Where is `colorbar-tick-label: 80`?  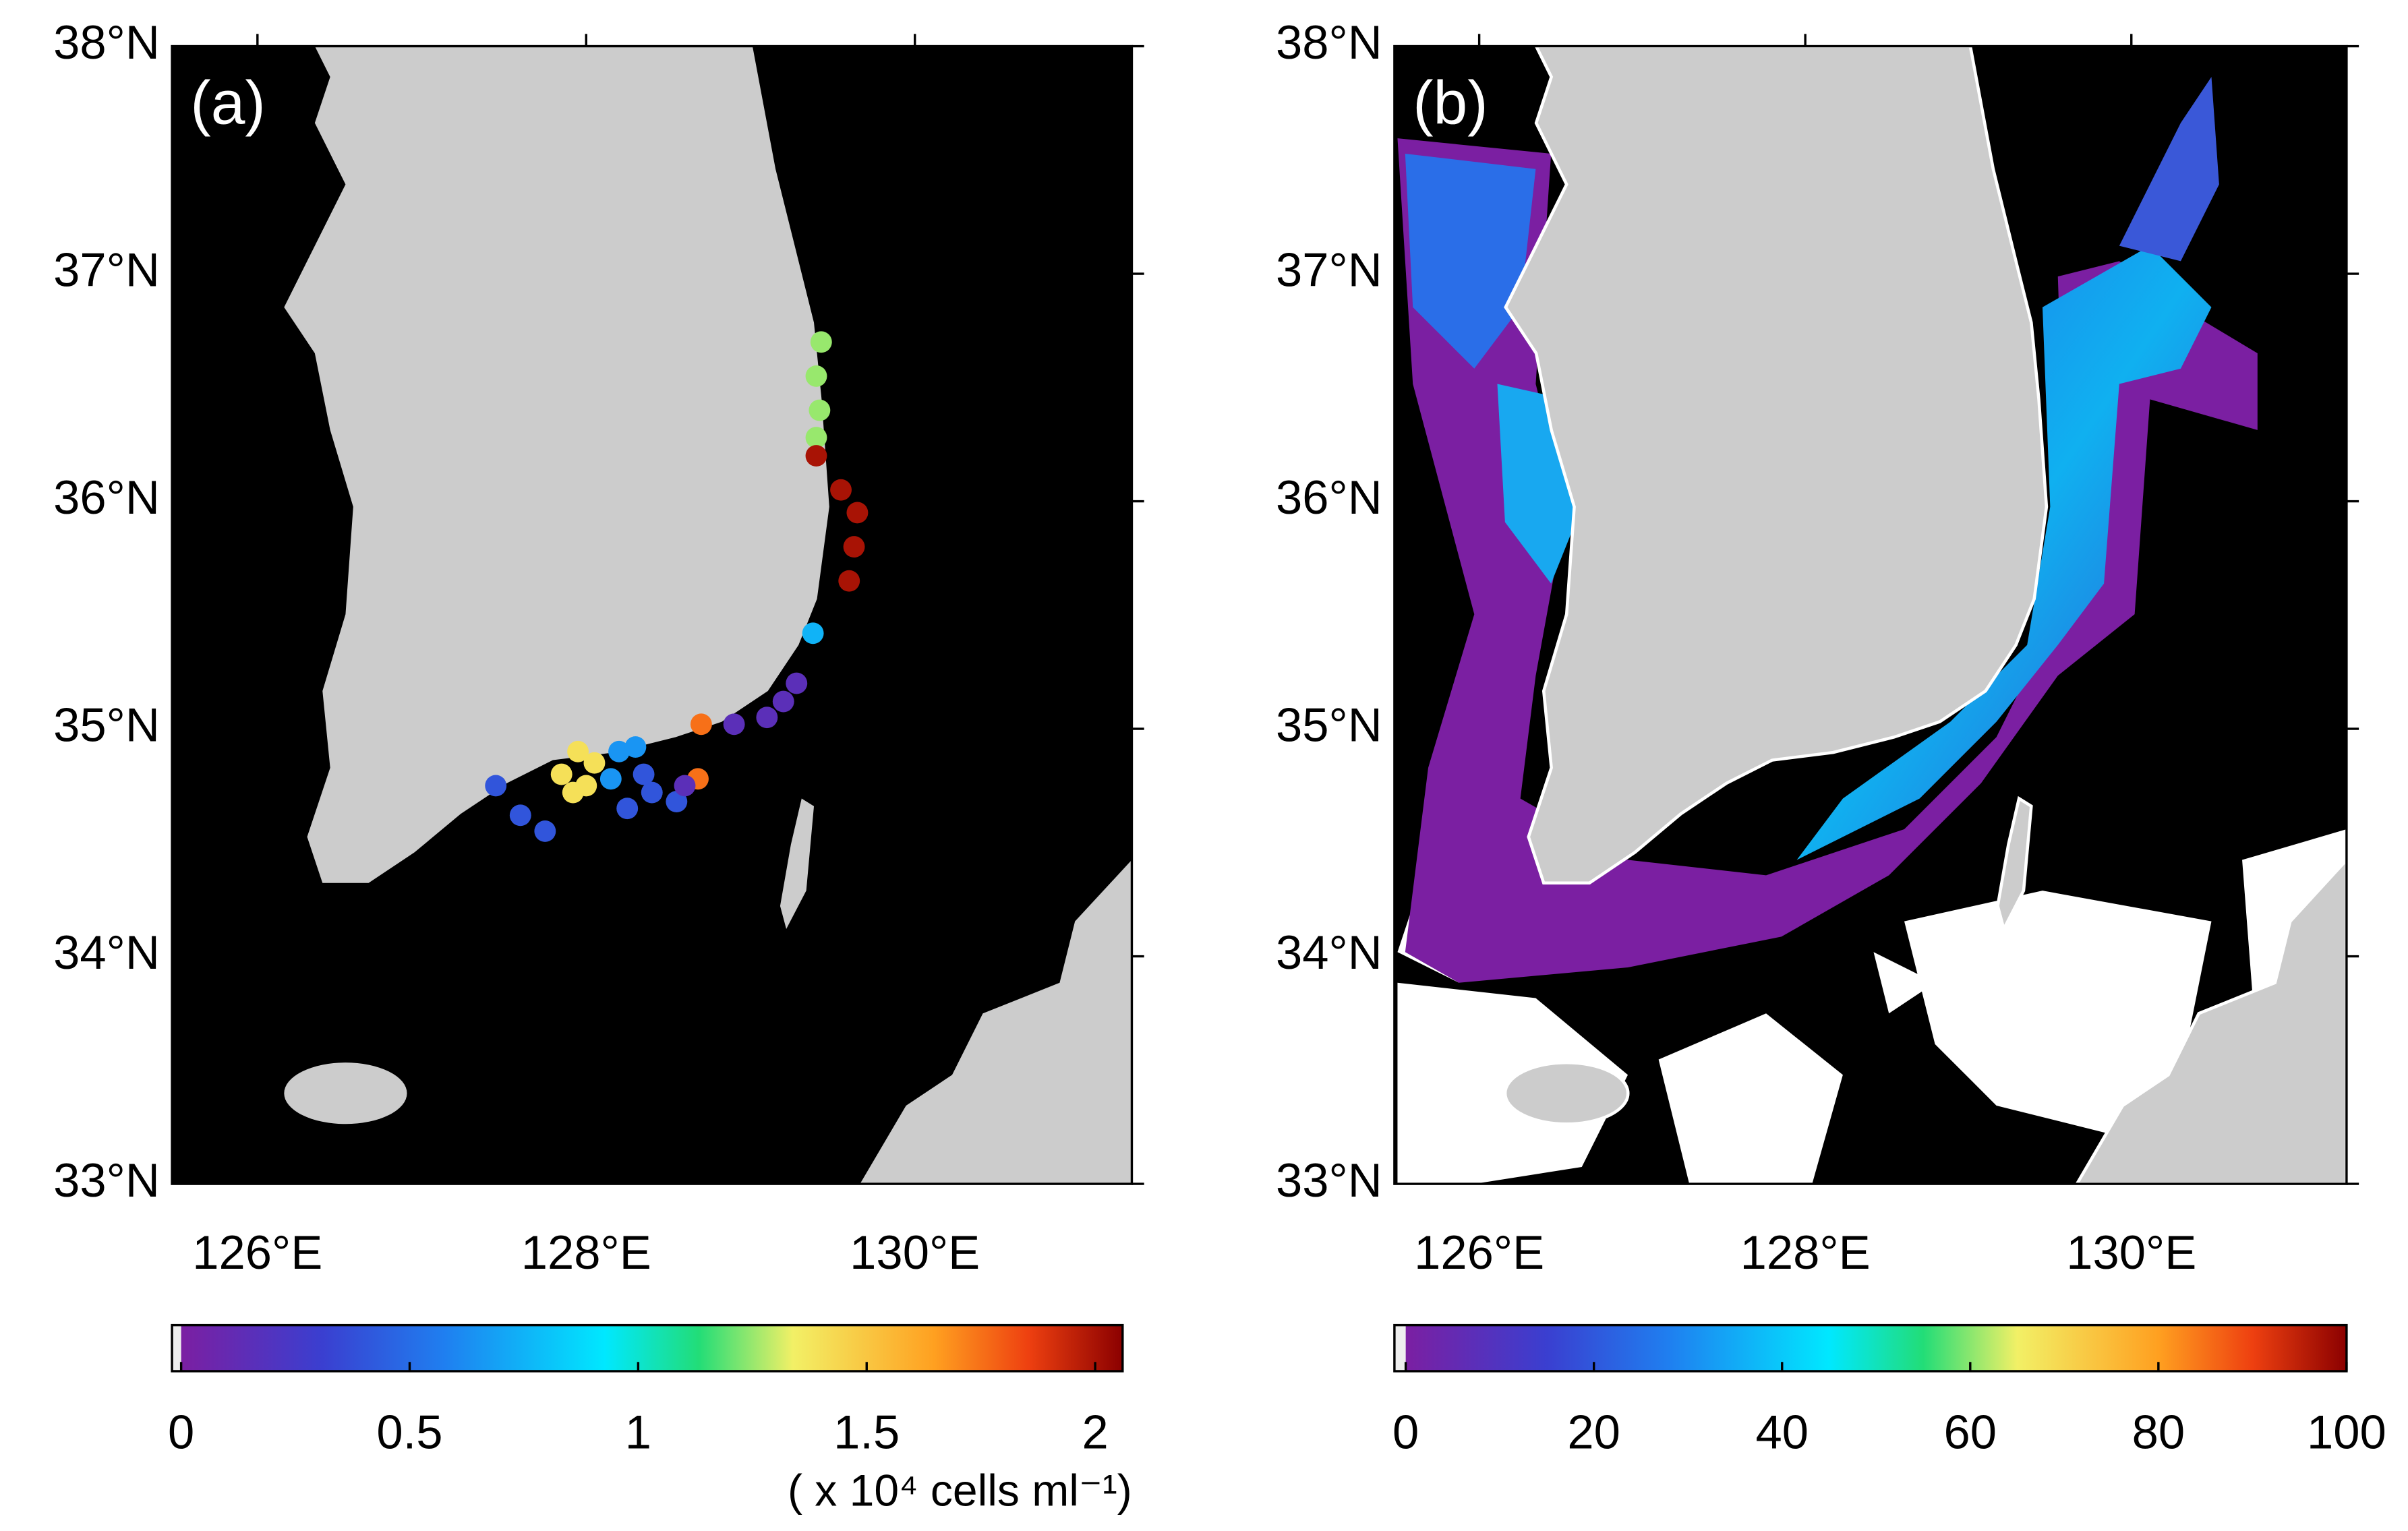 colorbar-tick-label: 80 is located at coordinates (2159, 1432).